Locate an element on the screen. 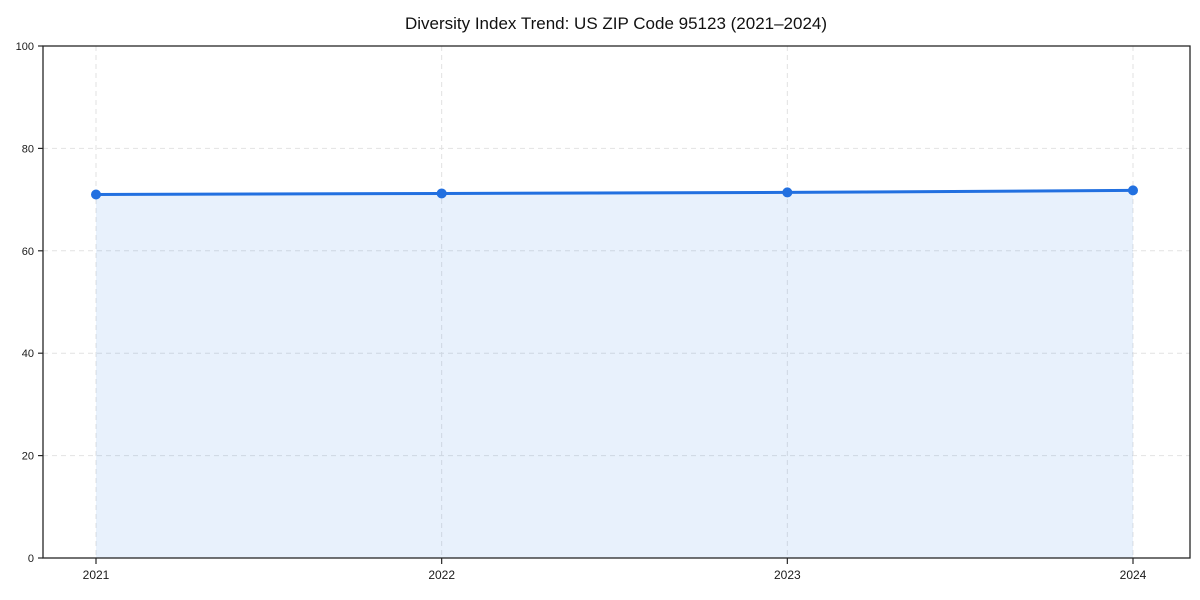 The width and height of the screenshot is (1200, 600). y-tick-label: 0 is located at coordinates (31, 559).